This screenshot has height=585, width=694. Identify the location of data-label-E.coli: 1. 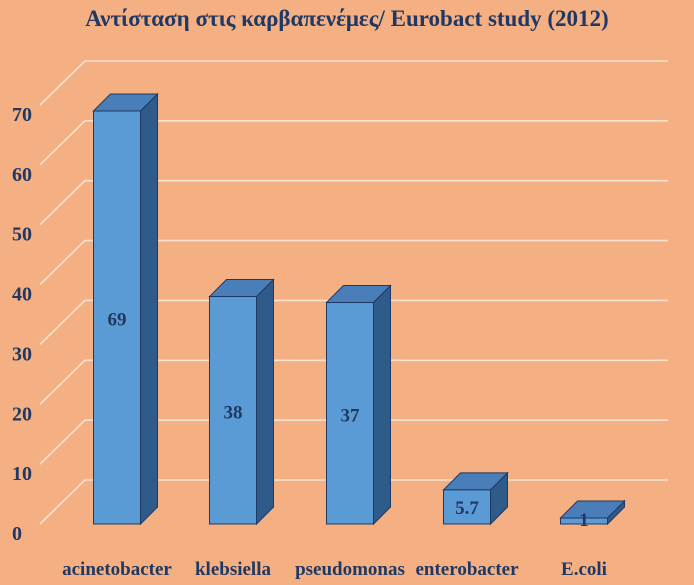
(584, 520).